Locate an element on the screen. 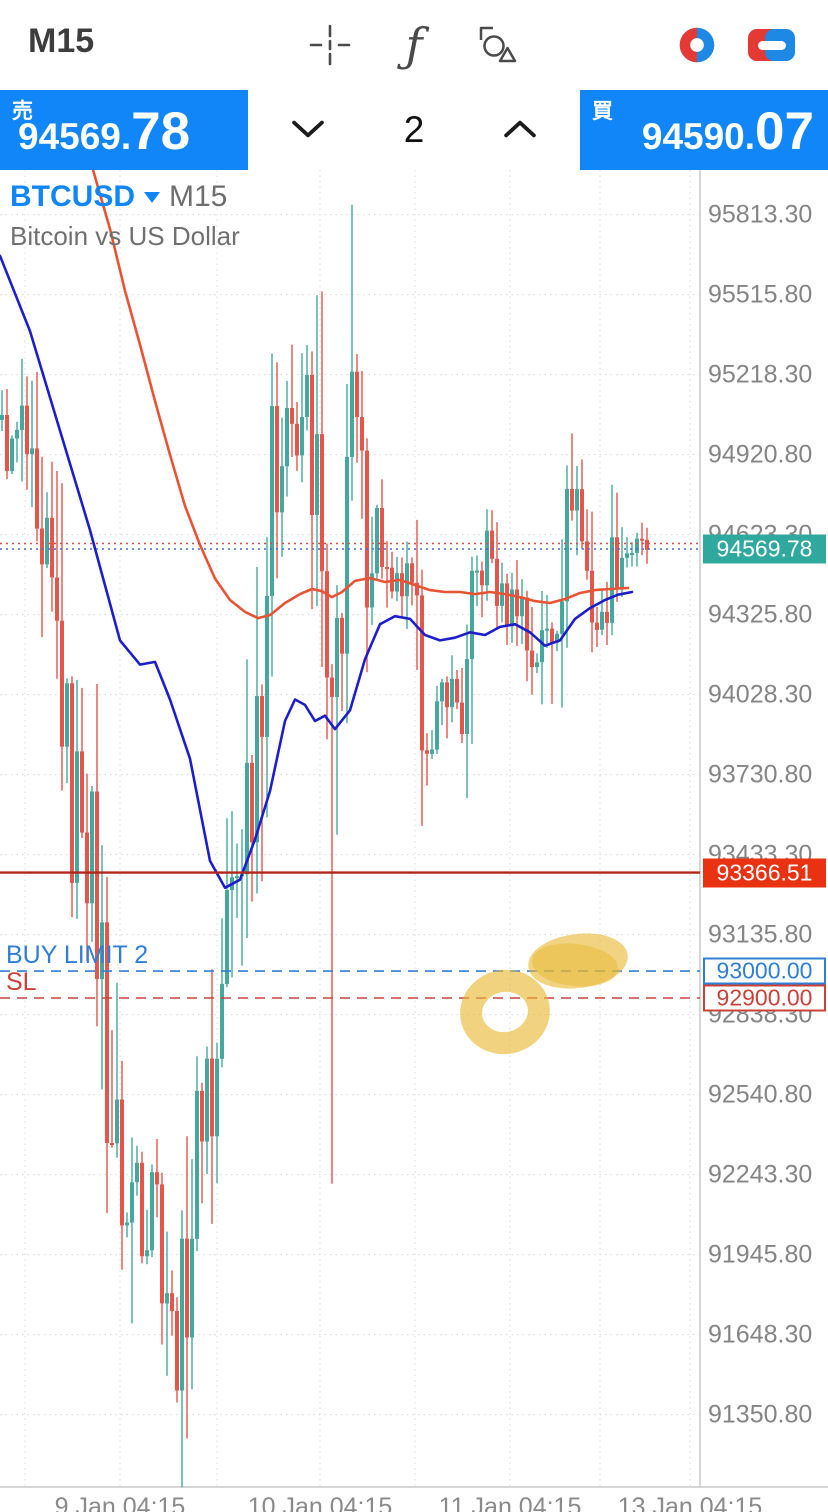  account-summary-icon is located at coordinates (697, 45).